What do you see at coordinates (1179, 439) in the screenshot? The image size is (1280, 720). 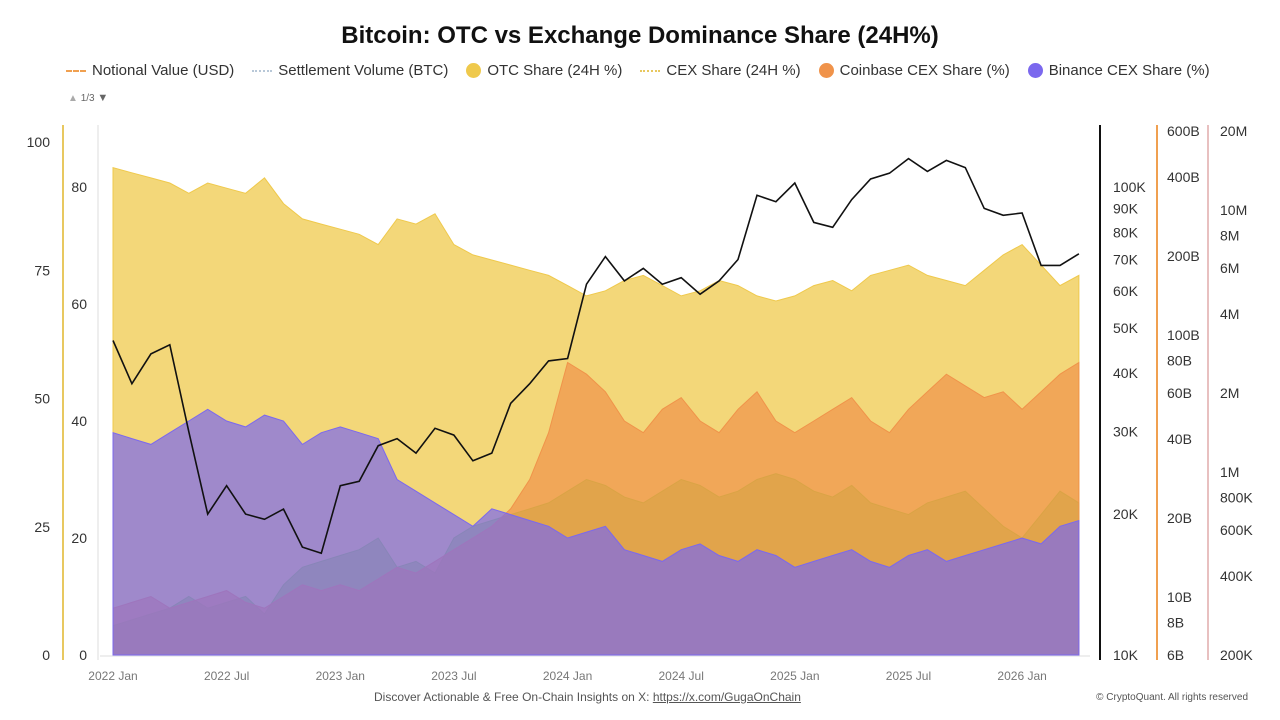 I see `usd-tick-label: 40B` at bounding box center [1179, 439].